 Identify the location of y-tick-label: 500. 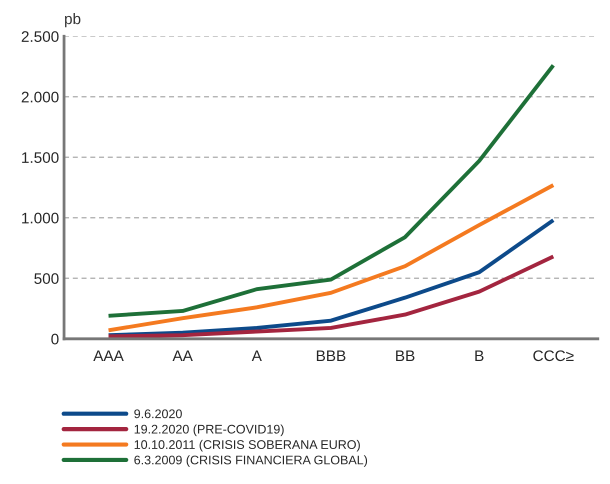
(46, 278).